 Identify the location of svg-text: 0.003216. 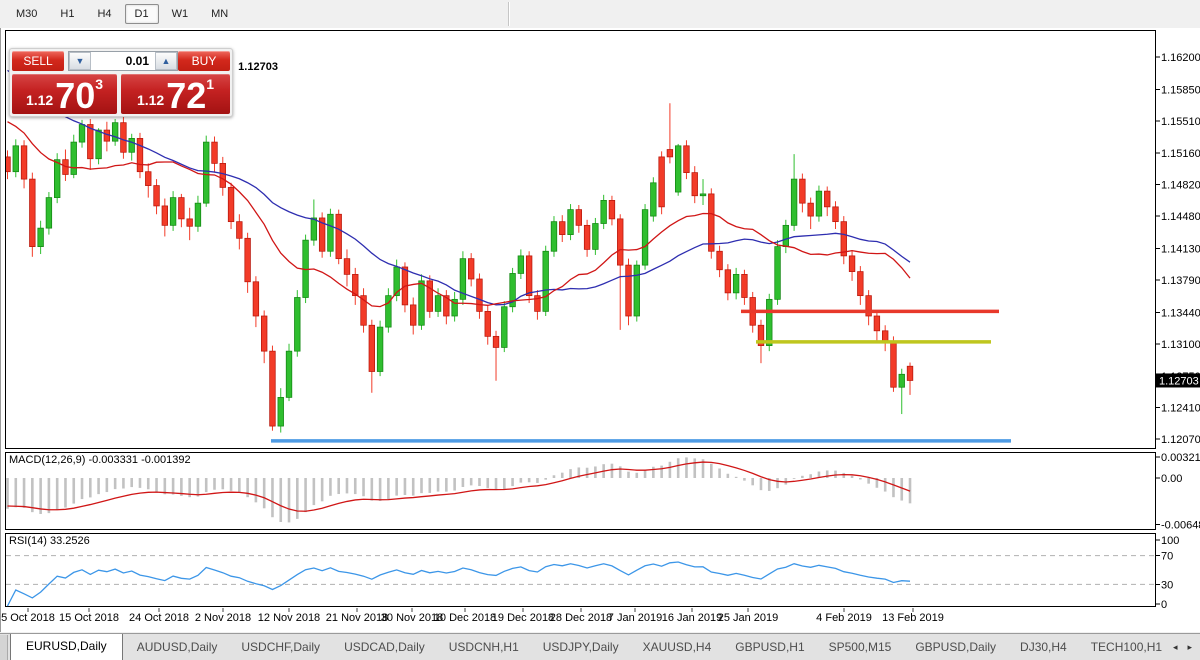
(1180, 458).